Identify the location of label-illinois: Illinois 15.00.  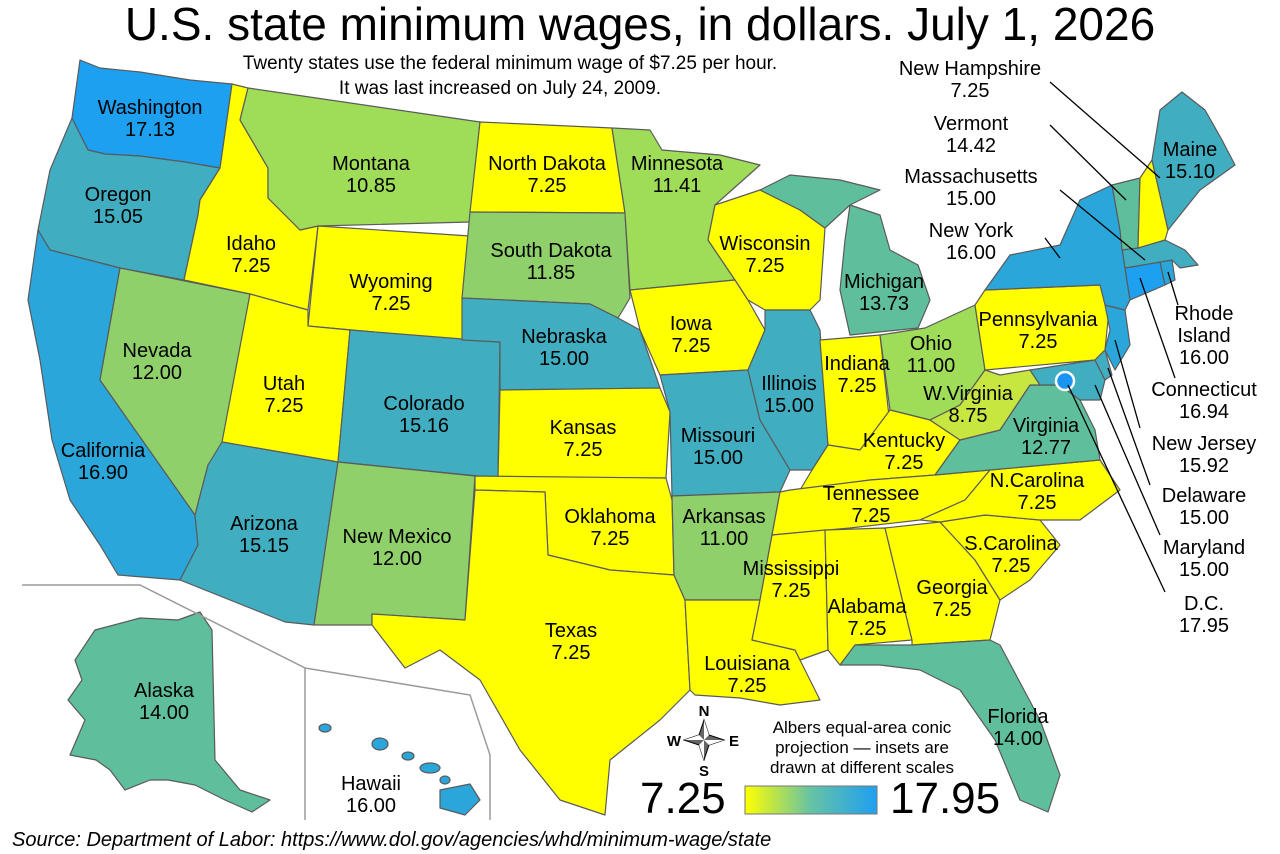
(789, 395).